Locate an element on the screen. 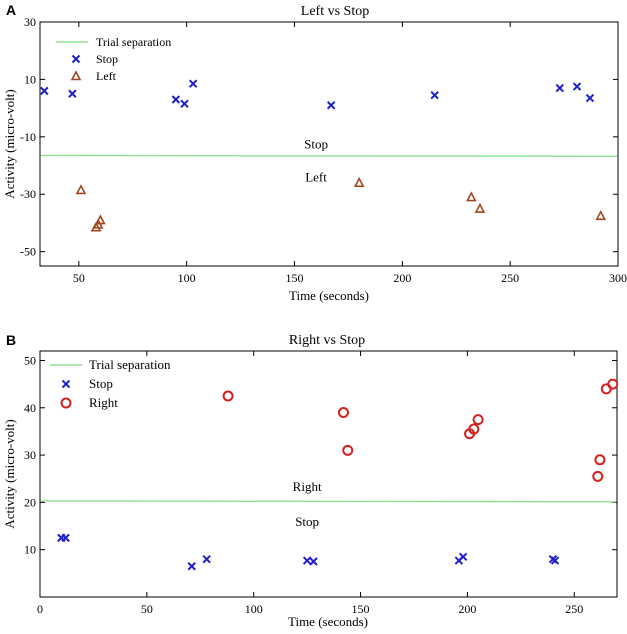 This screenshot has height=634, width=627. x-tick-label: 0 is located at coordinates (40, 609).